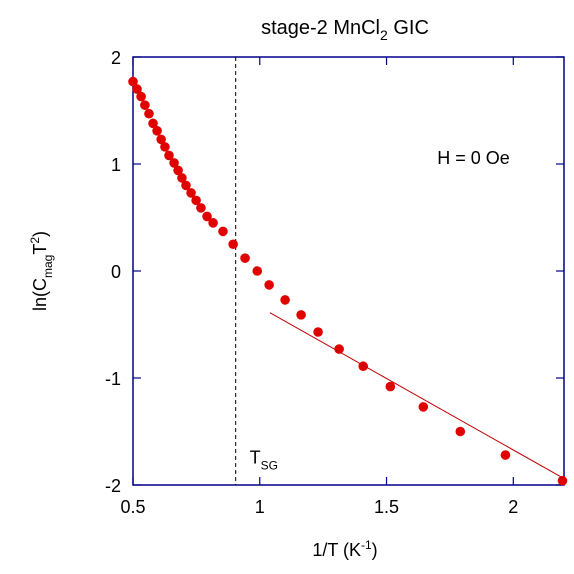  Describe the element at coordinates (384, 35) in the screenshot. I see `title-sub: 2` at that location.